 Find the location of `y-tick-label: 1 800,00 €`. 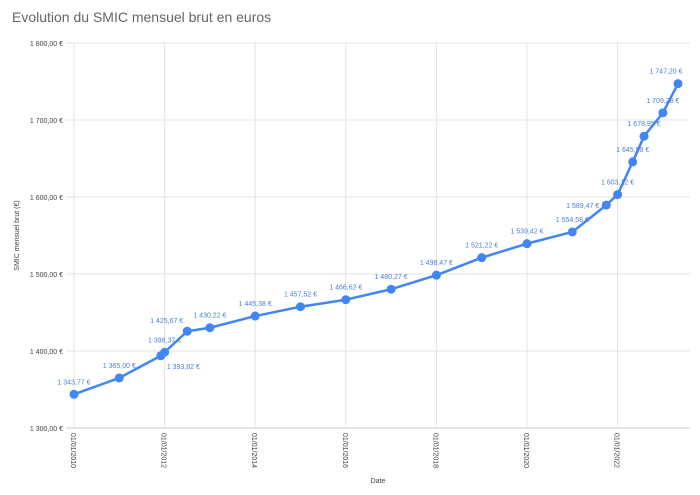

y-tick-label: 1 800,00 € is located at coordinates (46, 44).